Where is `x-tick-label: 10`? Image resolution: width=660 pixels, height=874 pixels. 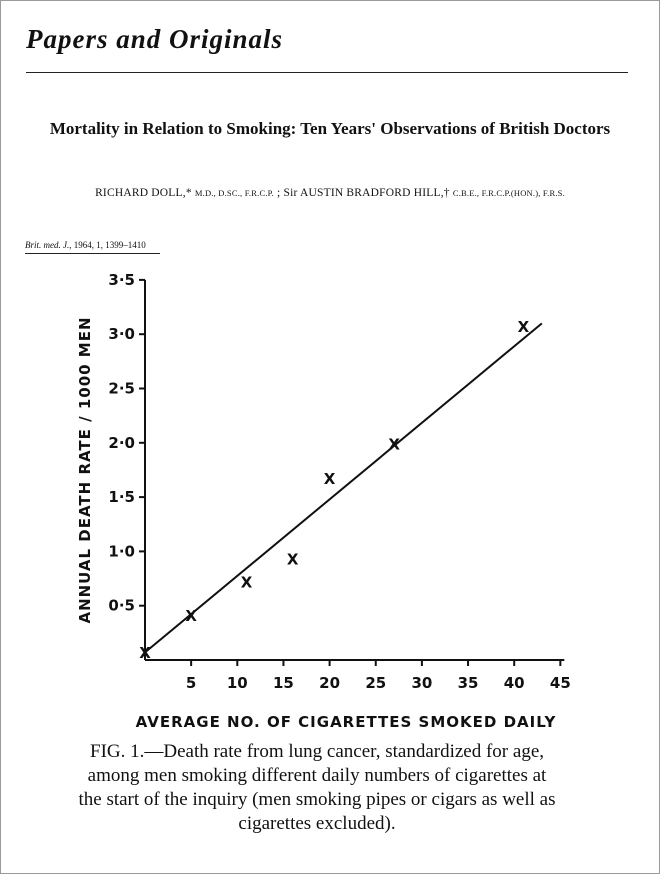 x-tick-label: 10 is located at coordinates (237, 683).